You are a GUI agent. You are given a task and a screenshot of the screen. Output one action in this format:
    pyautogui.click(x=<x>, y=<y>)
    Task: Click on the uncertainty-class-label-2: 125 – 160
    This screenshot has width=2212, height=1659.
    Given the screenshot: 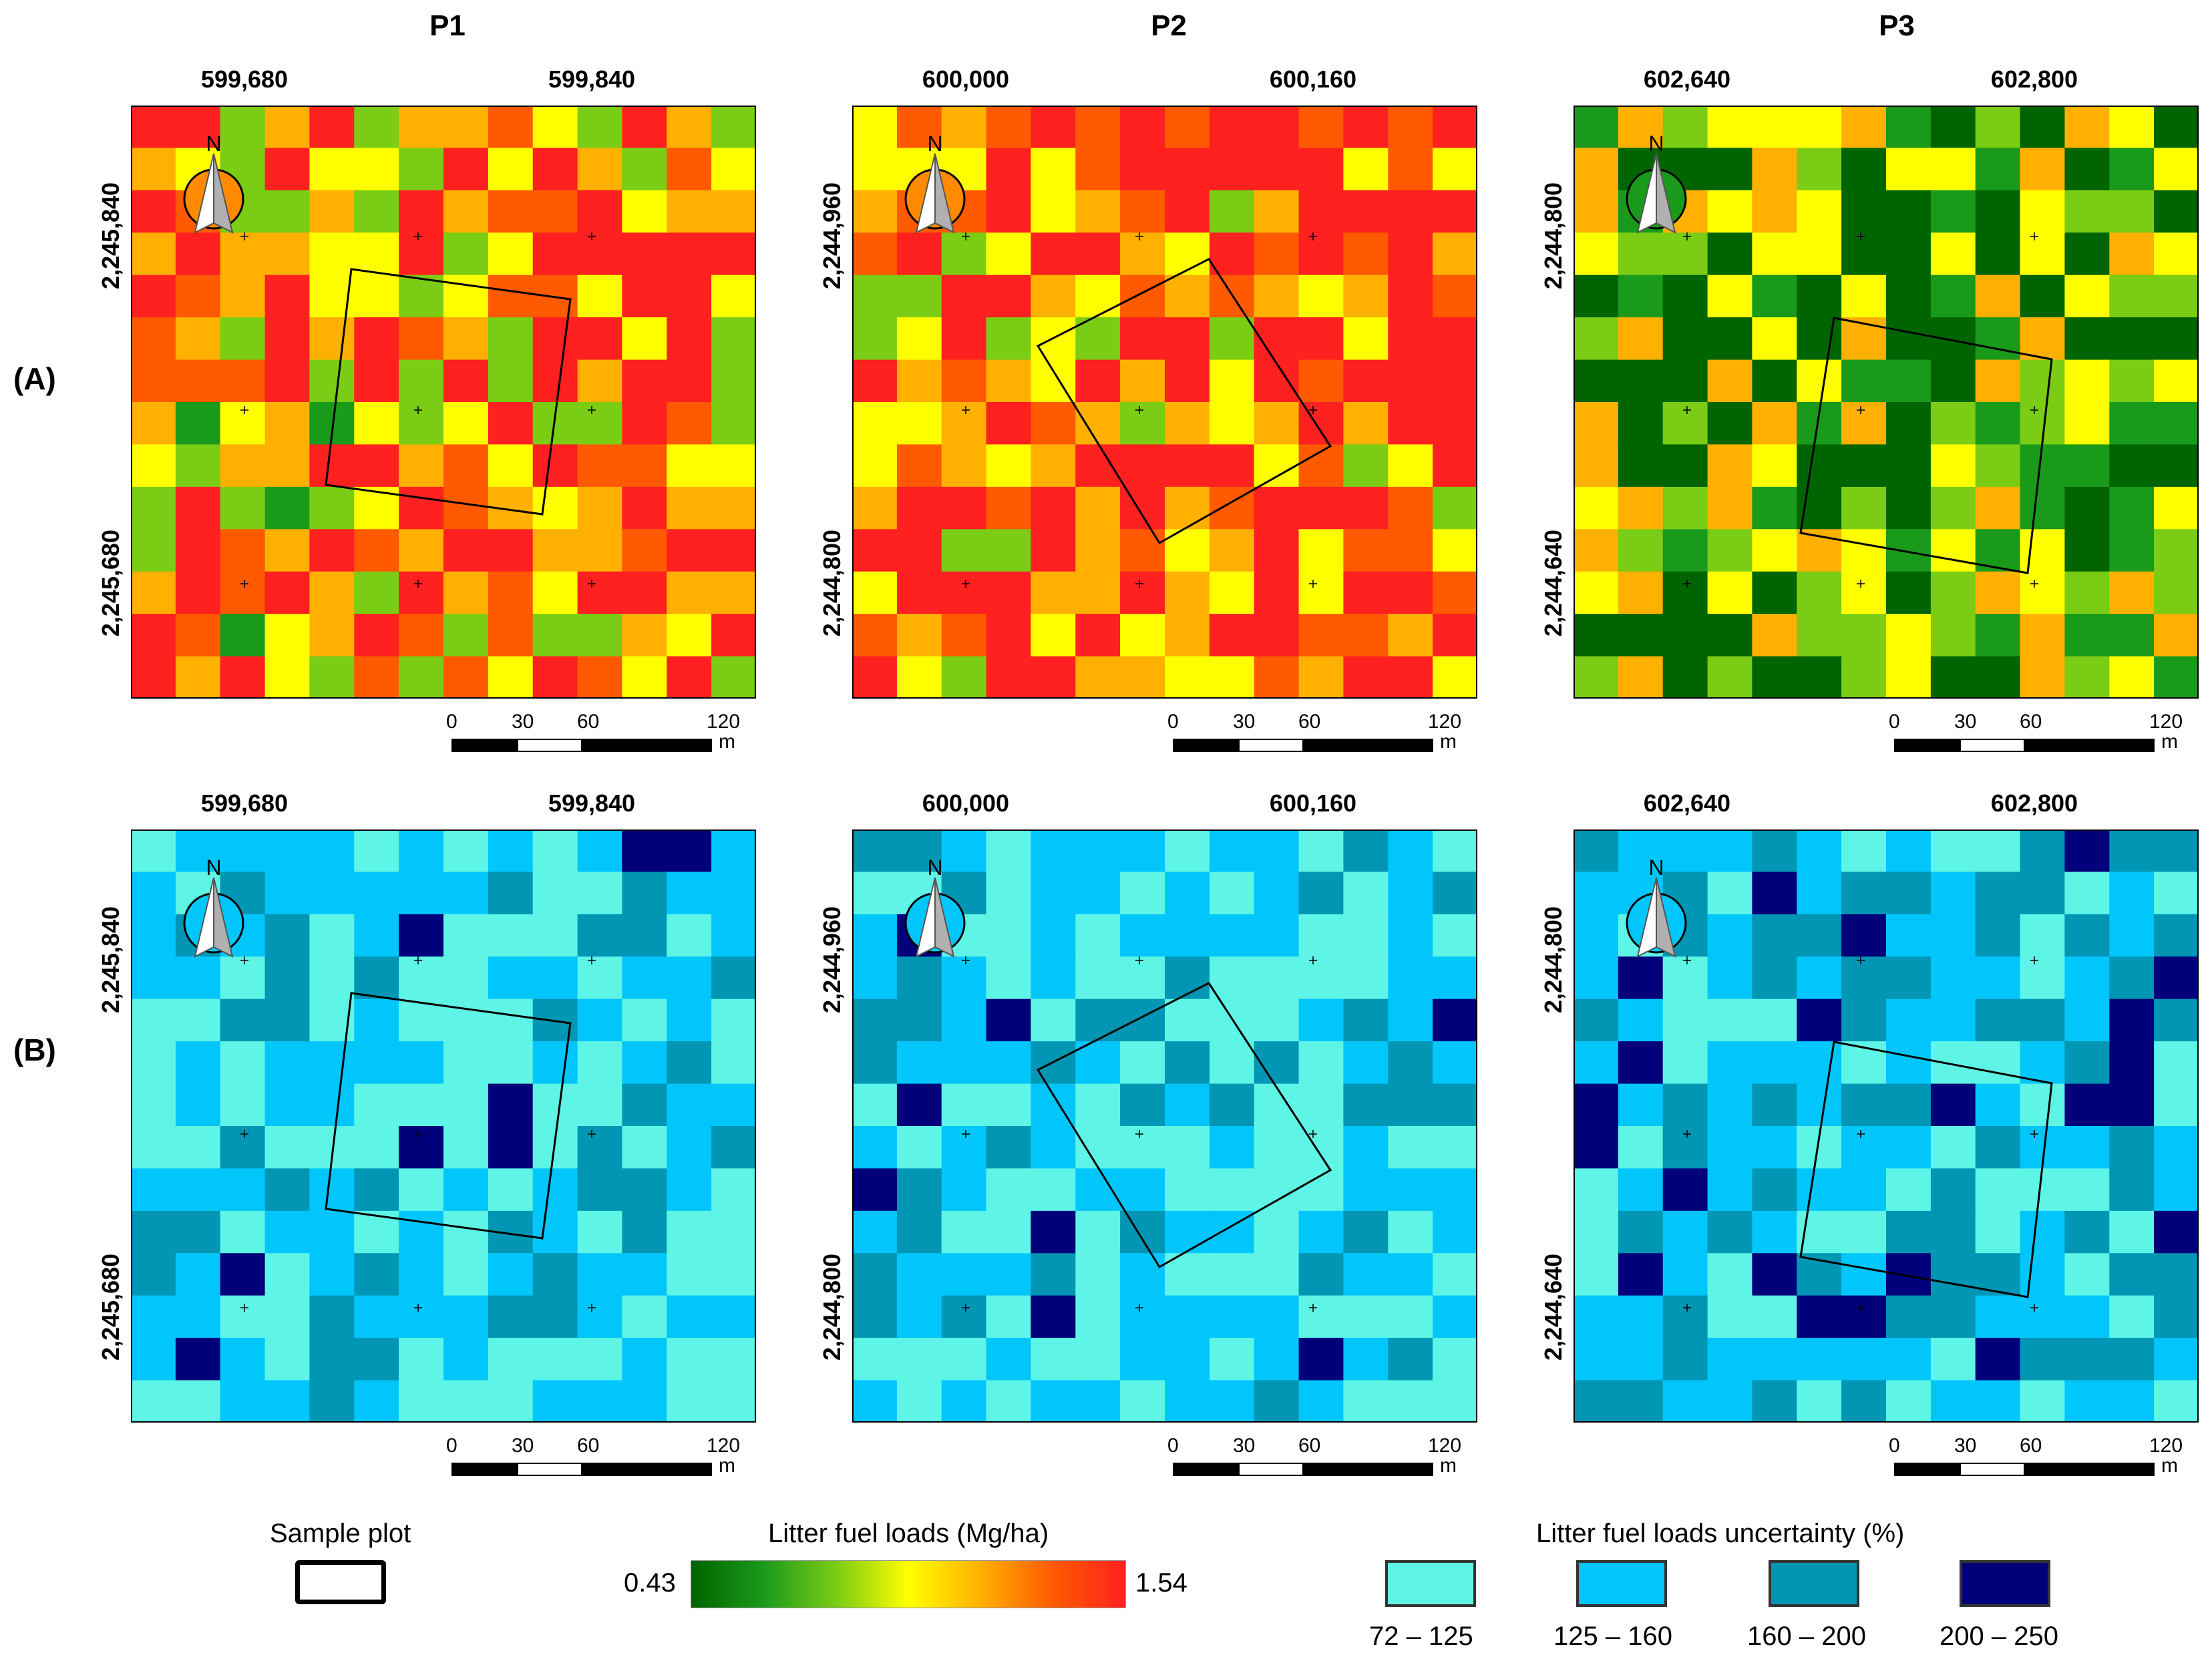 What is the action you would take?
    pyautogui.click(x=1612, y=1636)
    